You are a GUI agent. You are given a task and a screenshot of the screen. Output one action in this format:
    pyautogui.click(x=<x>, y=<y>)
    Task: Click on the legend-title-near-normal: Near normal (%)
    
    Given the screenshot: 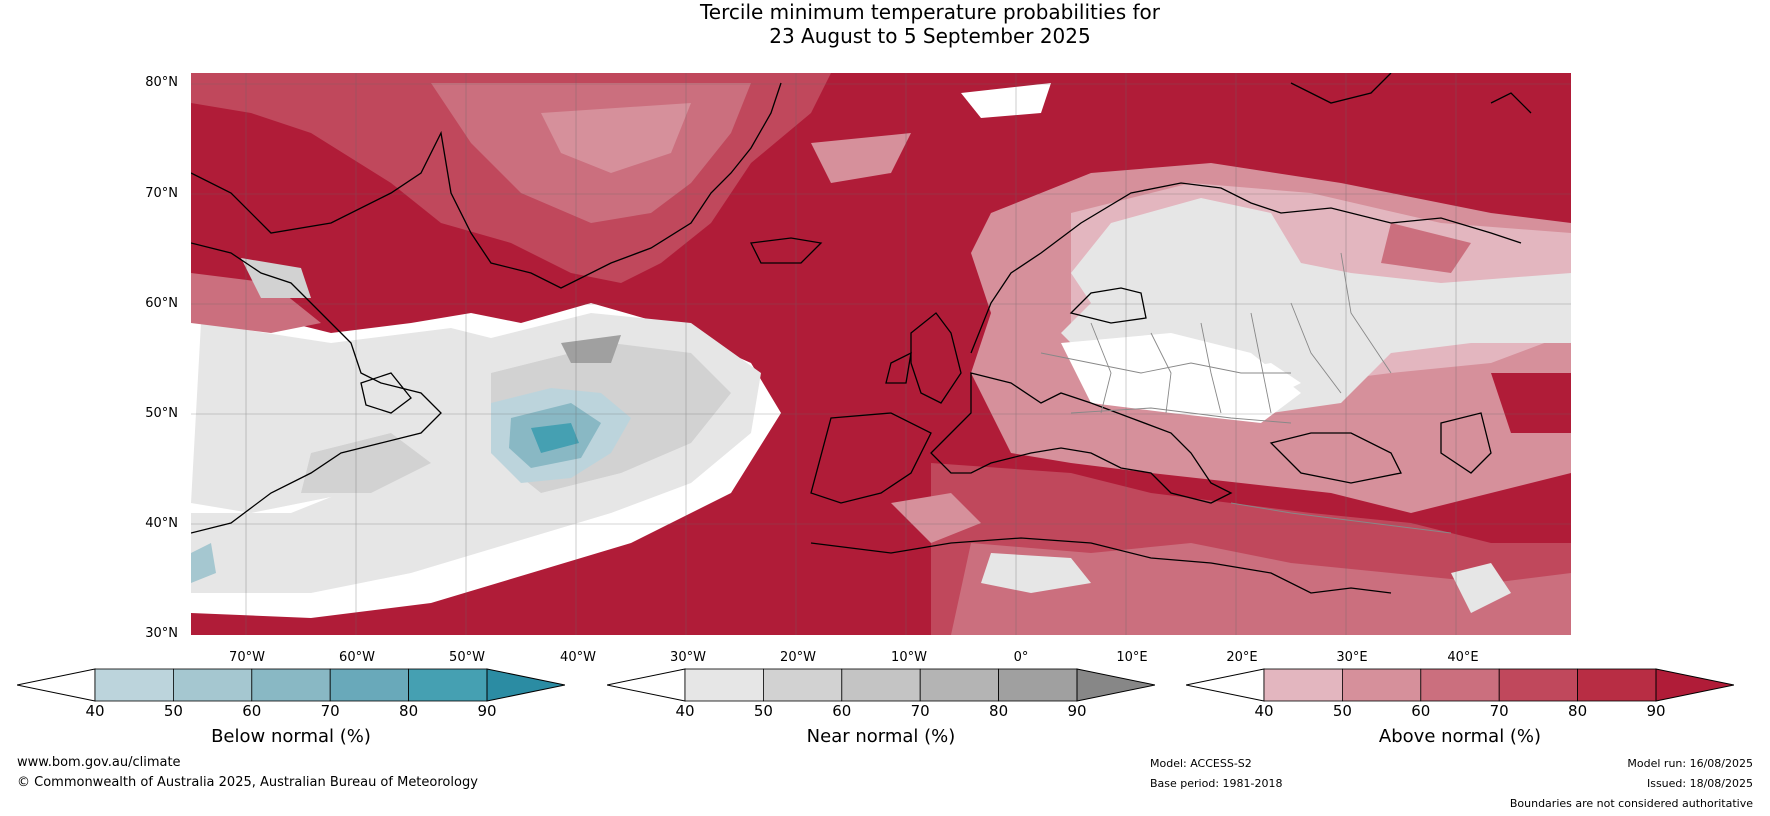 What is the action you would take?
    pyautogui.click(x=881, y=736)
    